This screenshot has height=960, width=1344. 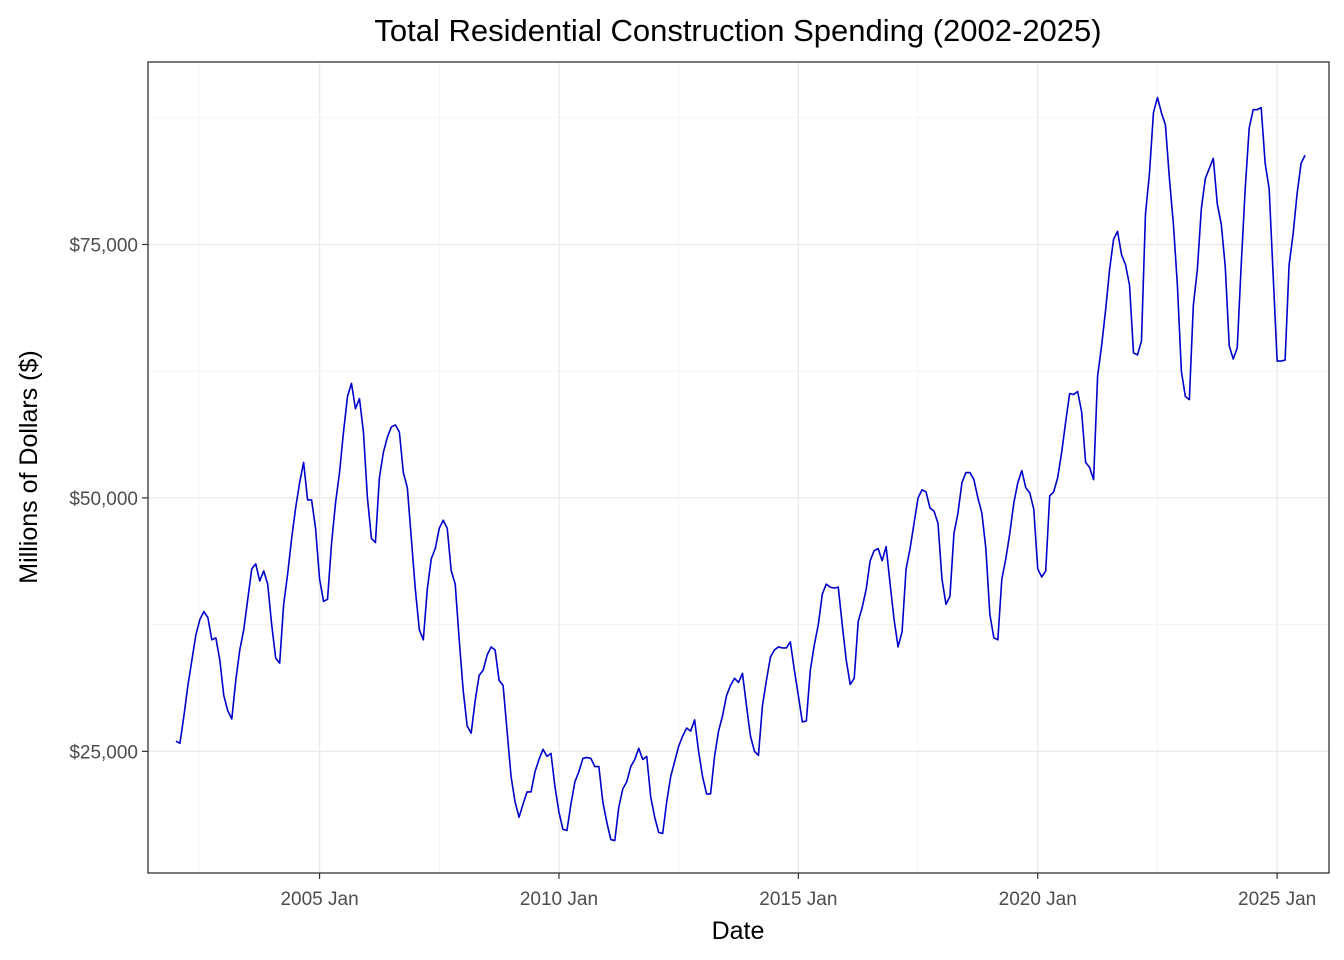 What do you see at coordinates (1038, 899) in the screenshot?
I see `x-tick-label: 2020 Jan` at bounding box center [1038, 899].